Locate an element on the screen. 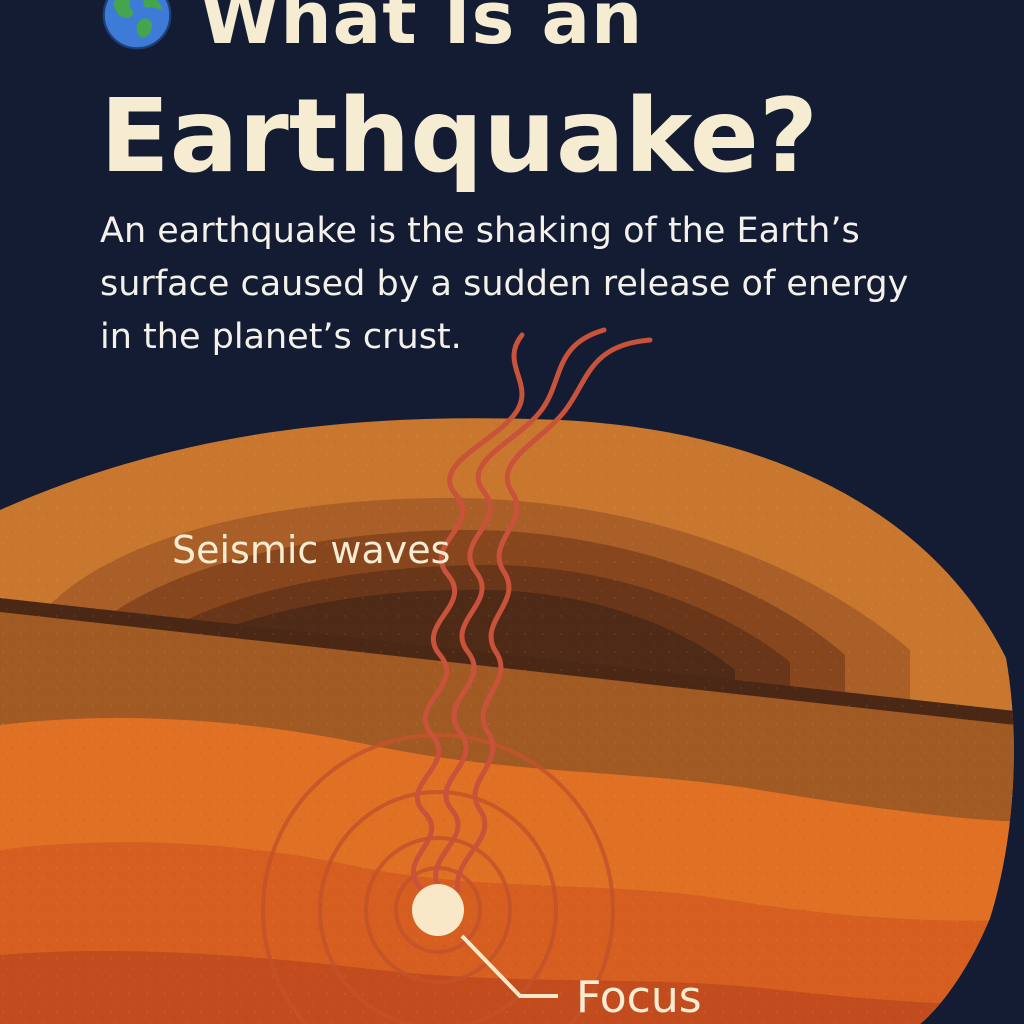 The height and width of the screenshot is (1024, 1024). wave-rings is located at coordinates (438, 878).